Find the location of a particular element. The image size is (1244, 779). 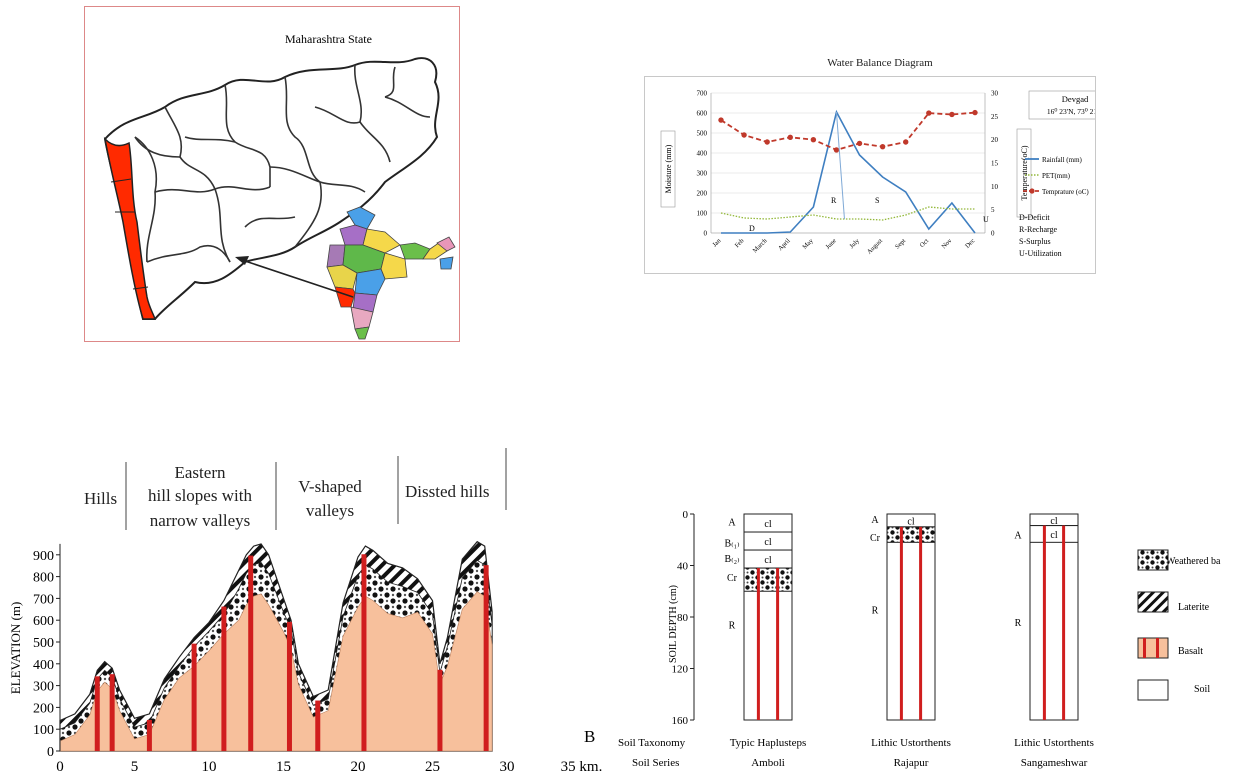

zone-eastern-line1: Eastern is located at coordinates (200, 472).